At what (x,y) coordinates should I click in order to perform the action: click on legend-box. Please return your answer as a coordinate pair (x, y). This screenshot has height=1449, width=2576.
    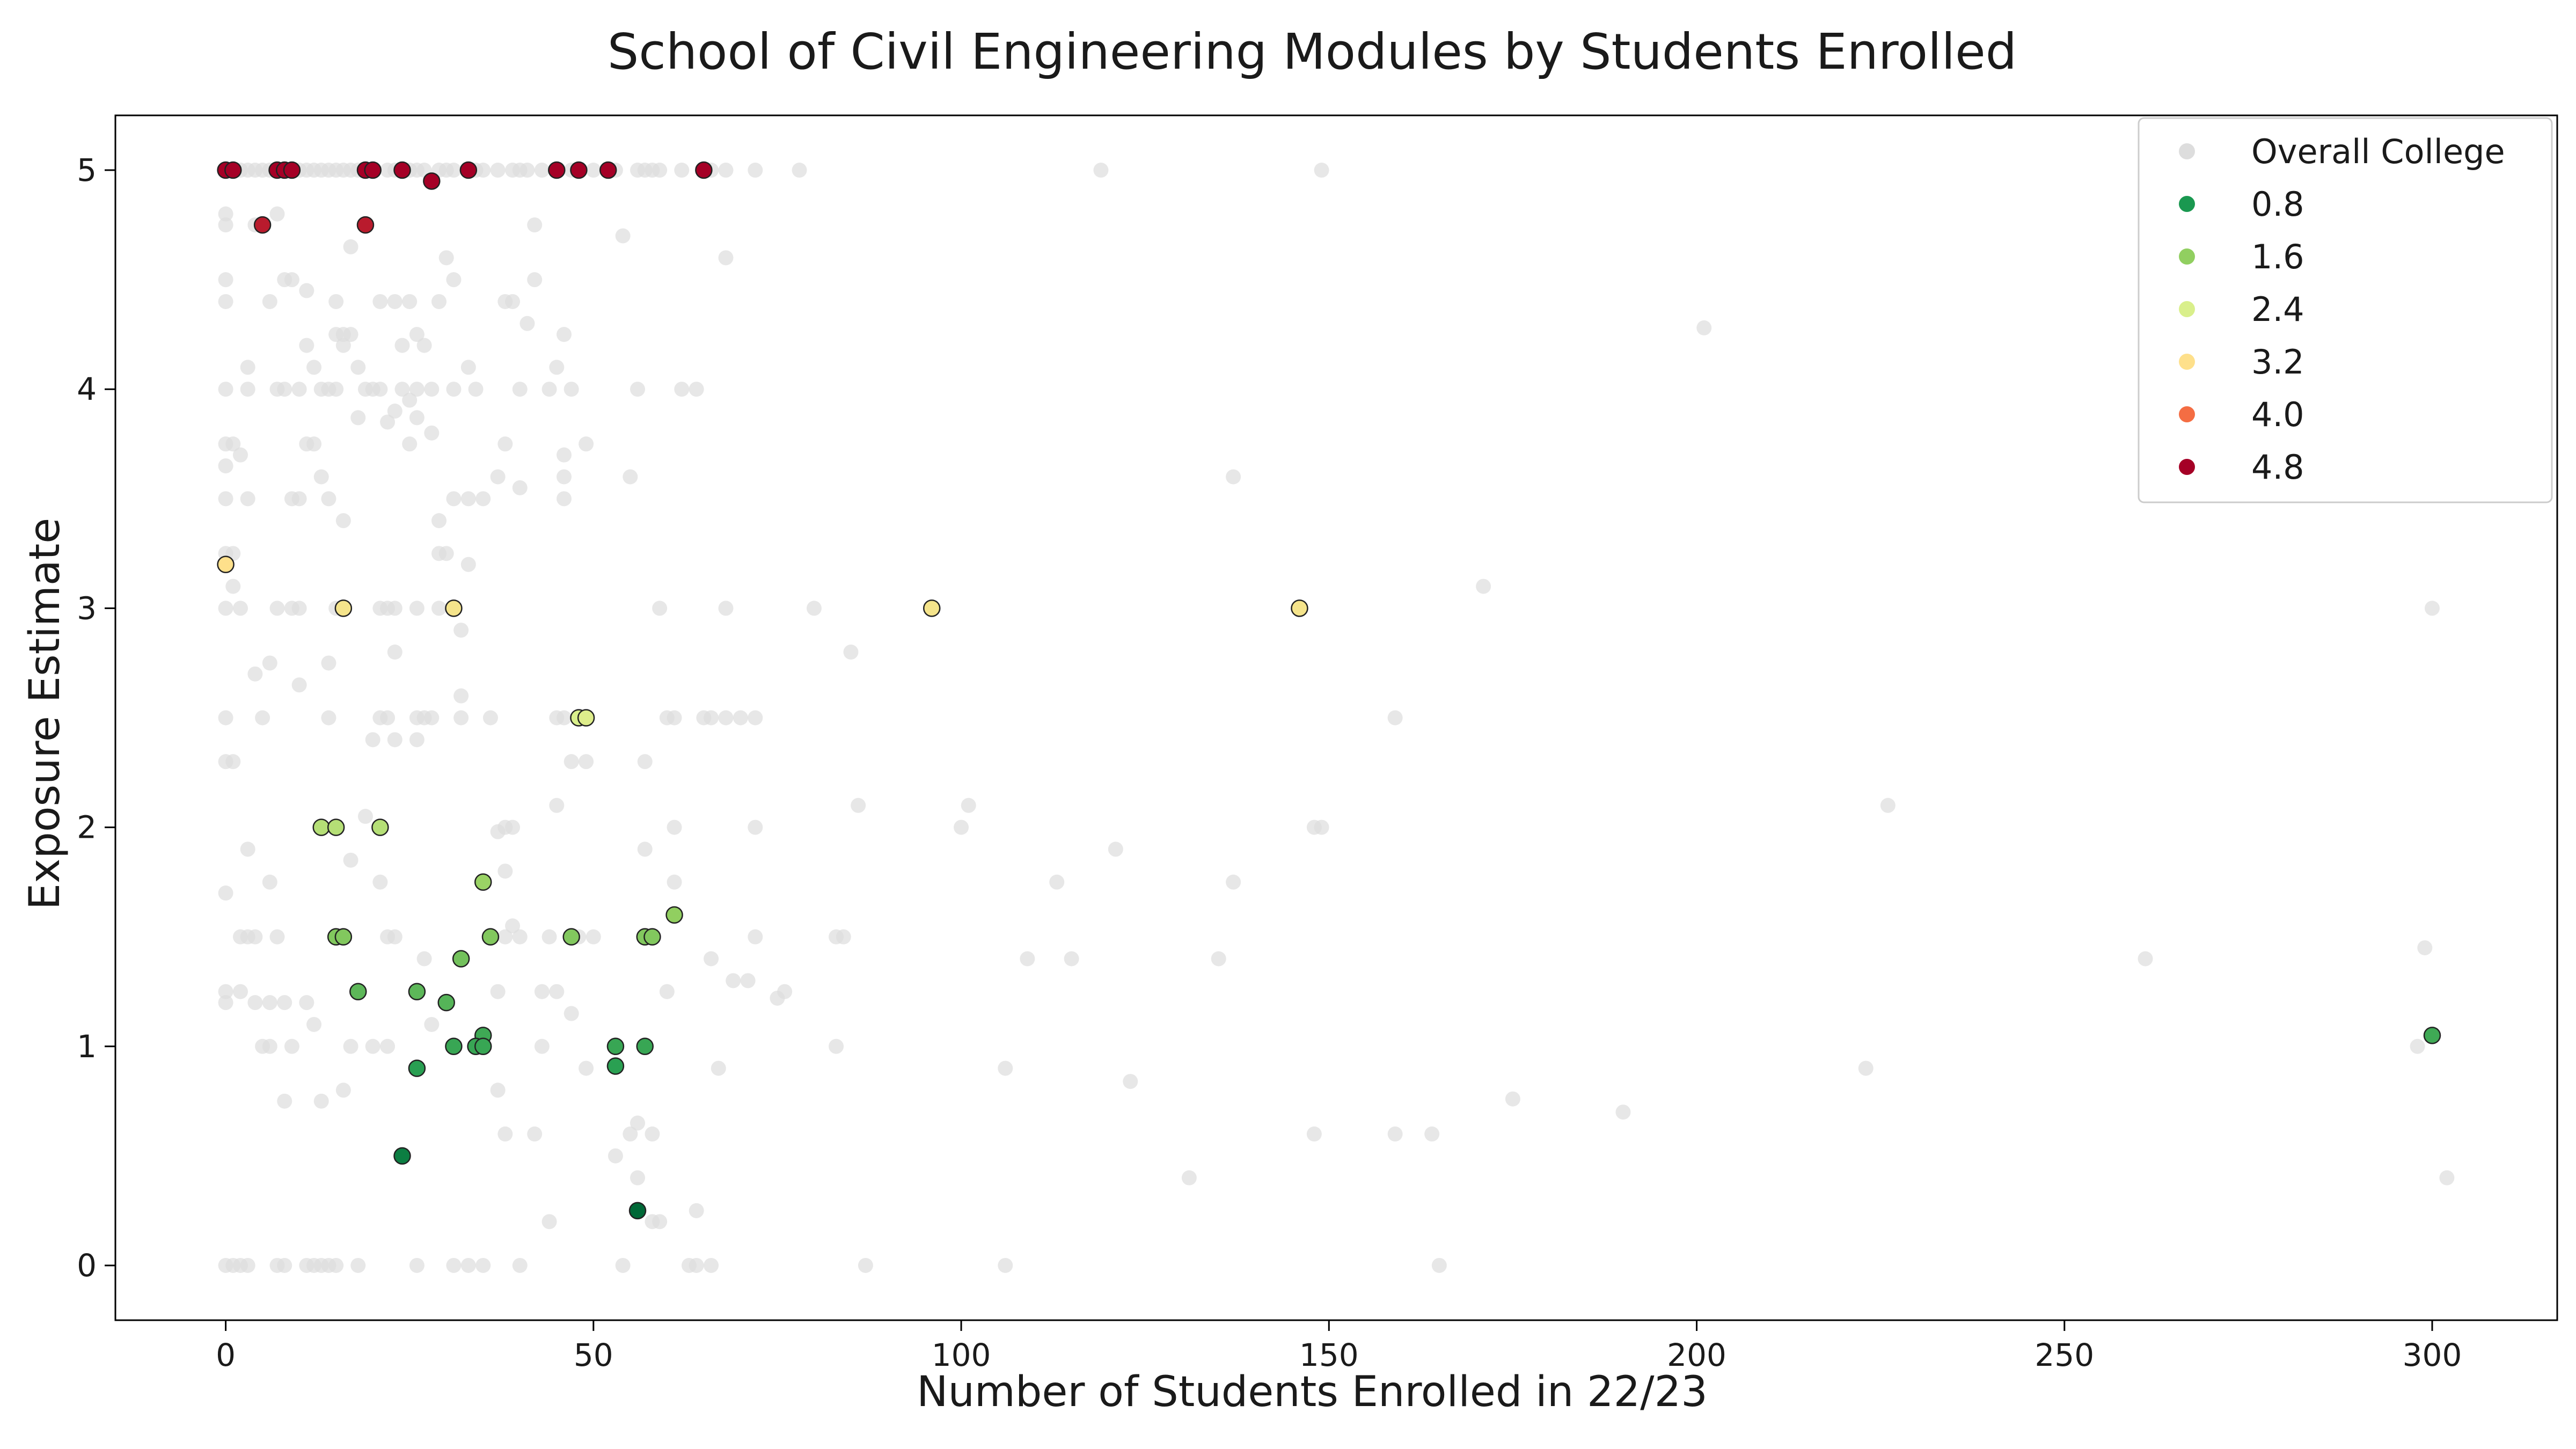
    Looking at the image, I should click on (2345, 310).